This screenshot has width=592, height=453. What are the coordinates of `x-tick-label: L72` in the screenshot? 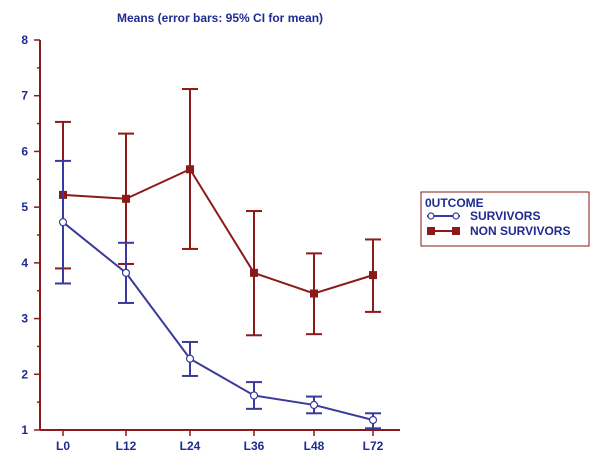 It's located at (373, 446).